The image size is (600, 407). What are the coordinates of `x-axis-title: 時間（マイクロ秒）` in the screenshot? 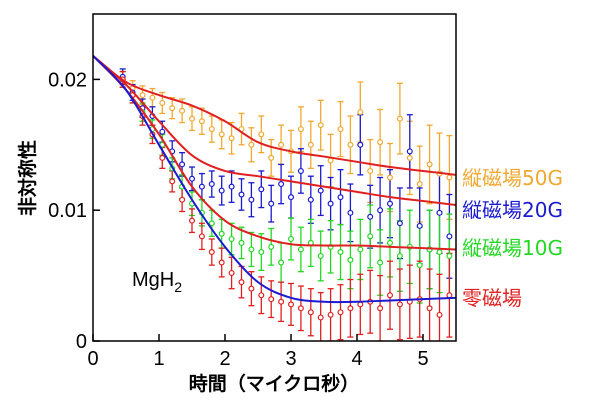 It's located at (274, 383).